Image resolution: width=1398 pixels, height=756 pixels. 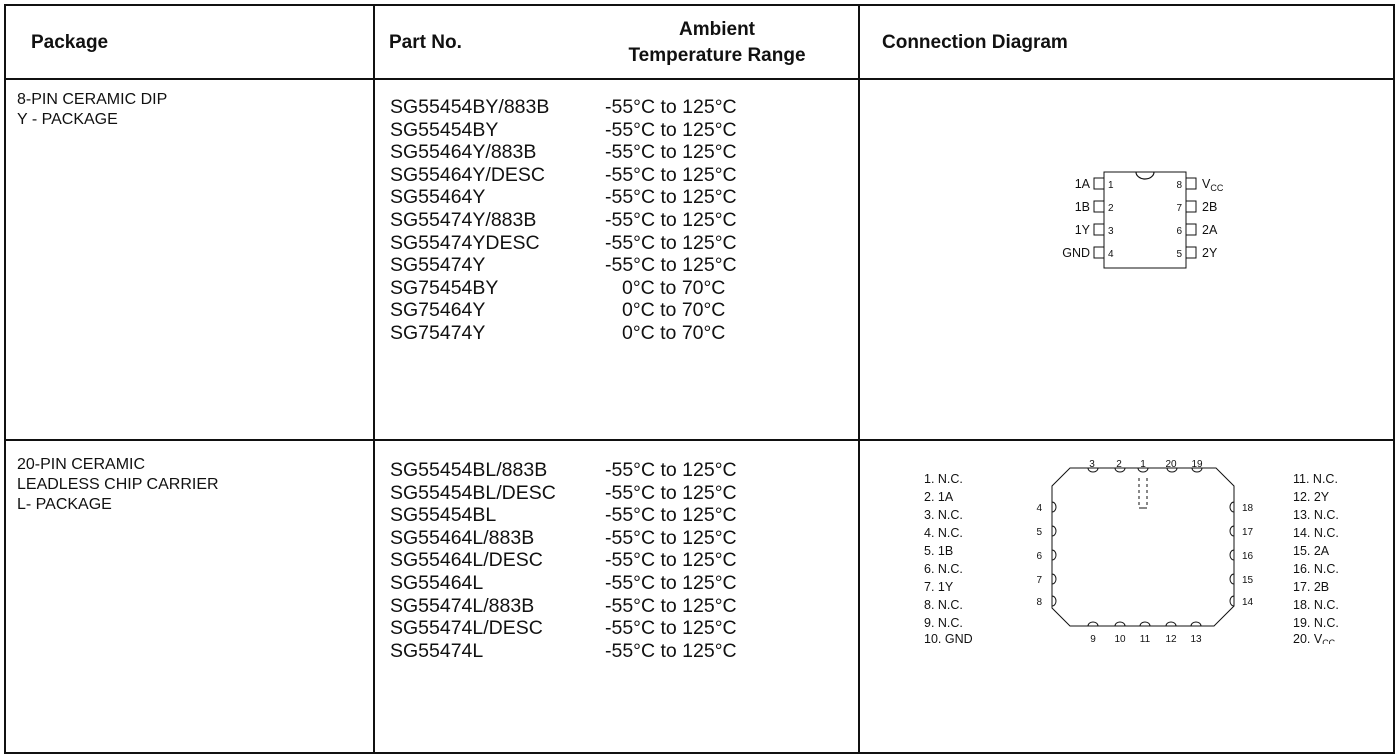 I want to click on package-line: Y - PACKAGE, so click(x=67, y=119).